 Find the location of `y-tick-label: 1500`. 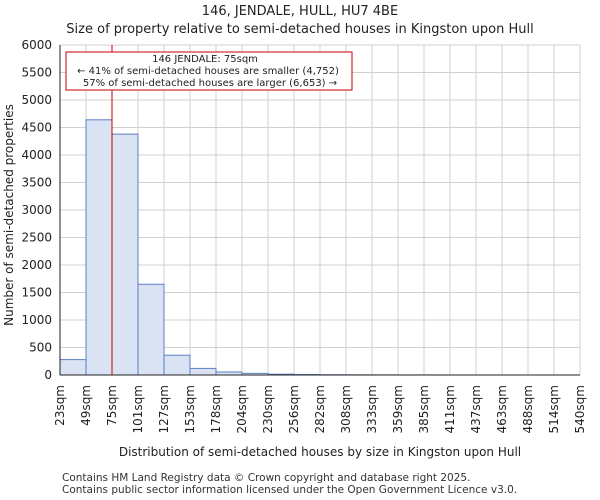

y-tick-label: 1500 is located at coordinates (36, 293).